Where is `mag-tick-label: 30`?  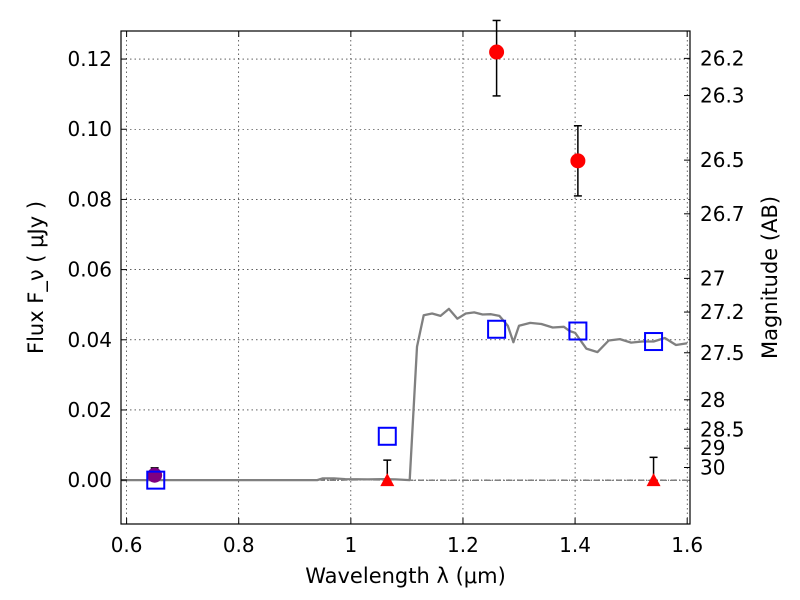 mag-tick-label: 30 is located at coordinates (712, 468).